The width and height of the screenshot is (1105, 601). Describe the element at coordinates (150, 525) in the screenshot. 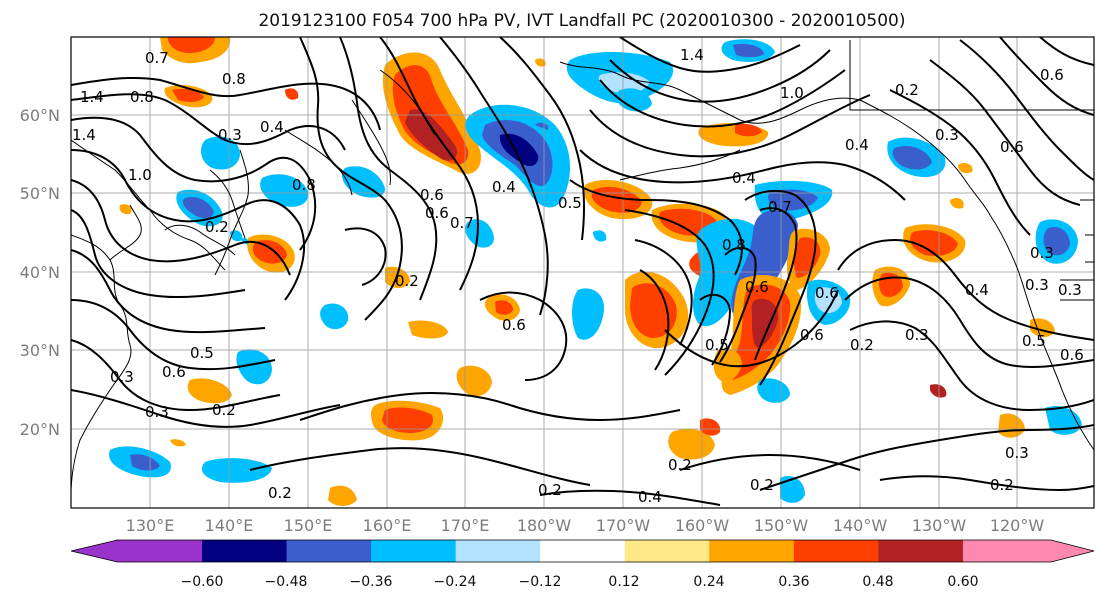

I see `lon-label: 130°E` at that location.